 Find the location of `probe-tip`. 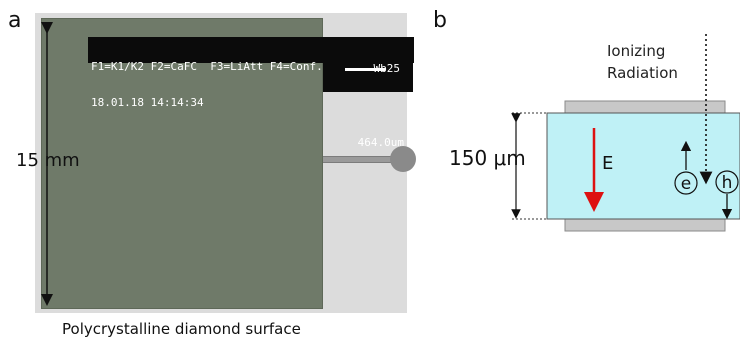

probe-tip is located at coordinates (403, 159).